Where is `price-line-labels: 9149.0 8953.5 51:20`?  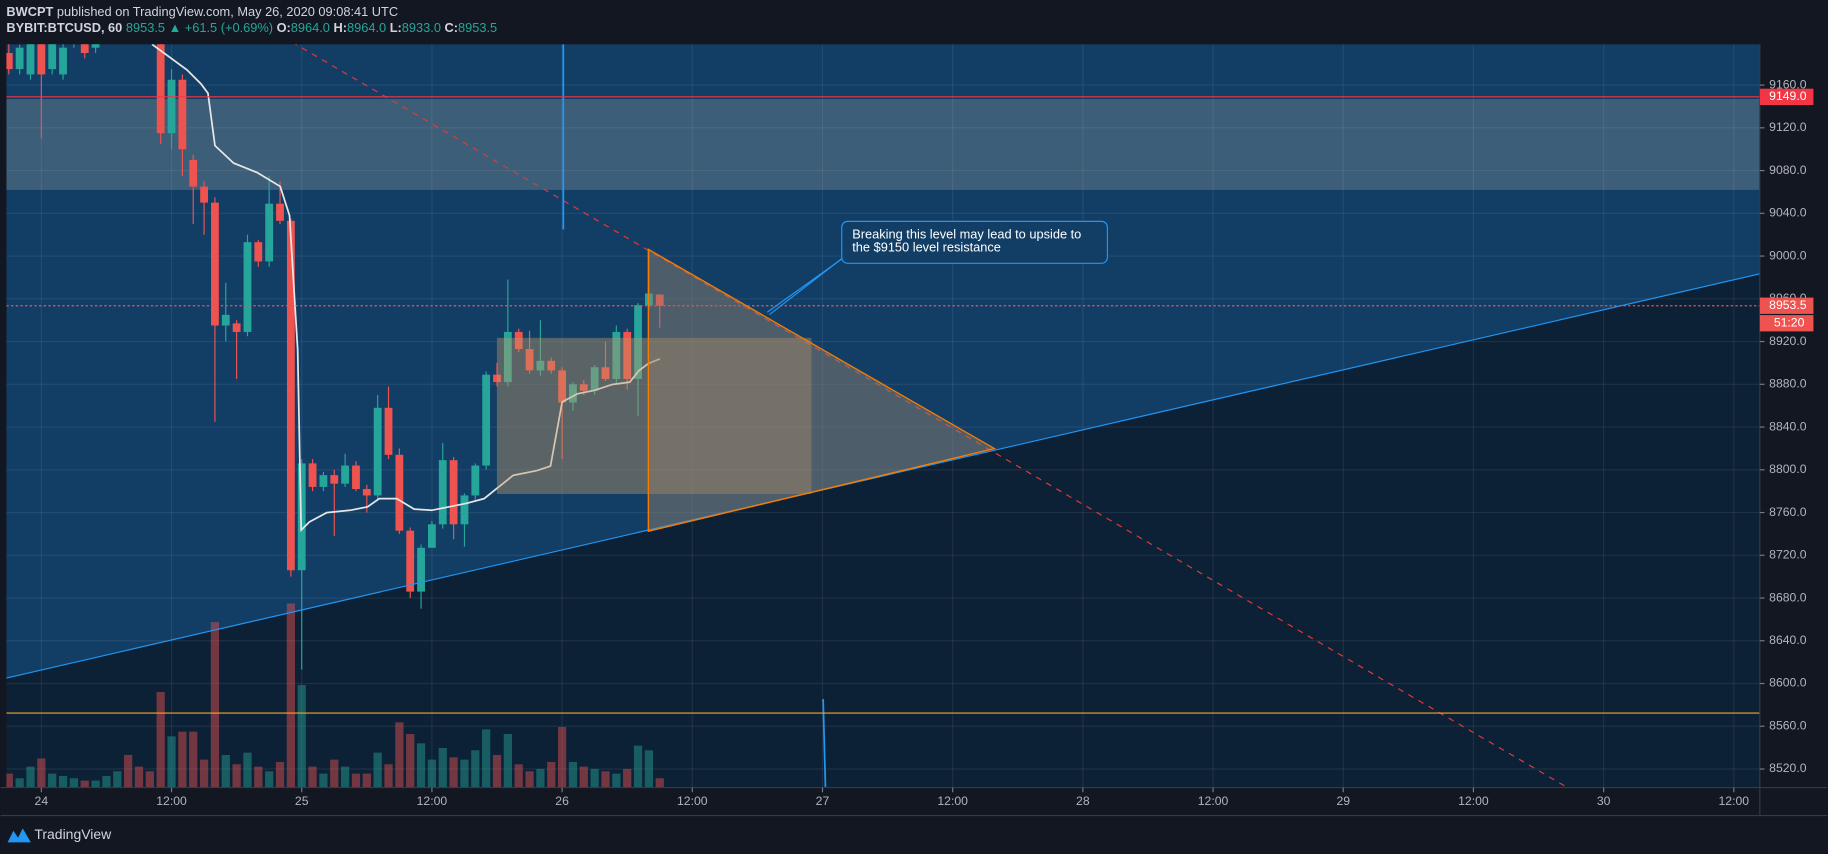
price-line-labels: 9149.0 8953.5 51:20 is located at coordinates (1786, 210).